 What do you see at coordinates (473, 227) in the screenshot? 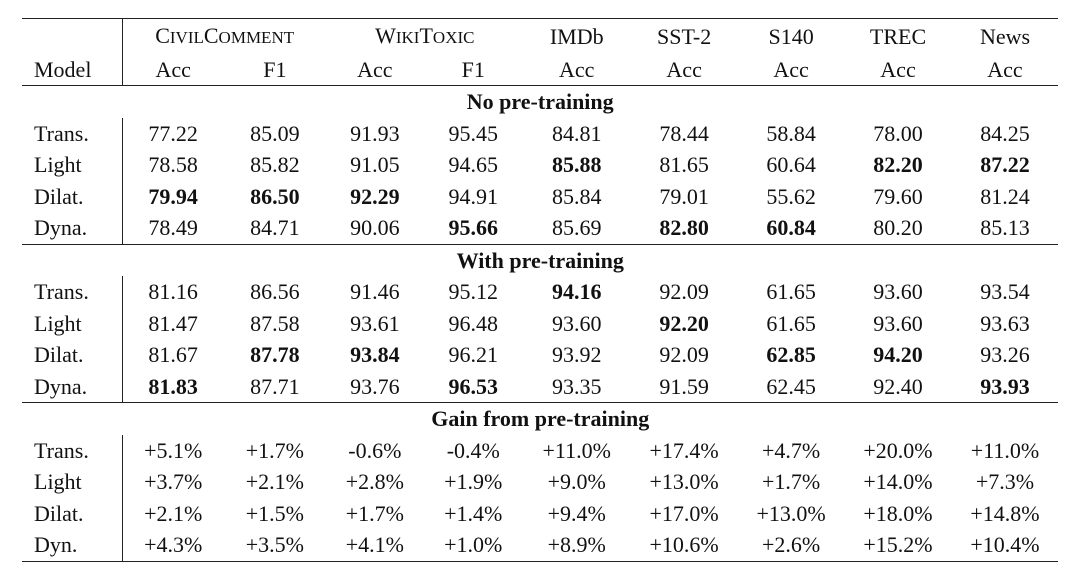
I see `table-cell: 95.66` at bounding box center [473, 227].